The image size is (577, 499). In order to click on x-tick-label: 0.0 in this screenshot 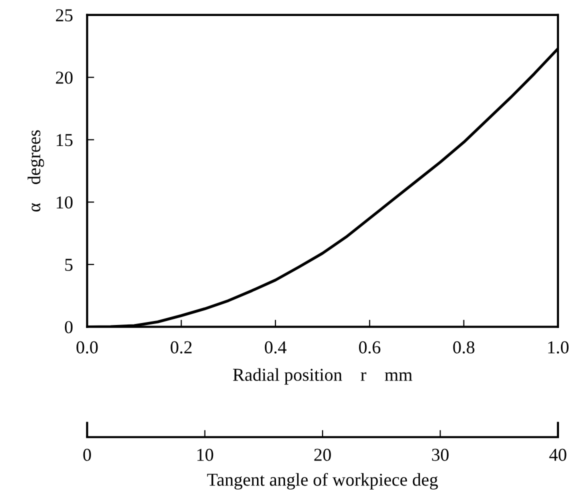, I will do `click(87, 347)`.